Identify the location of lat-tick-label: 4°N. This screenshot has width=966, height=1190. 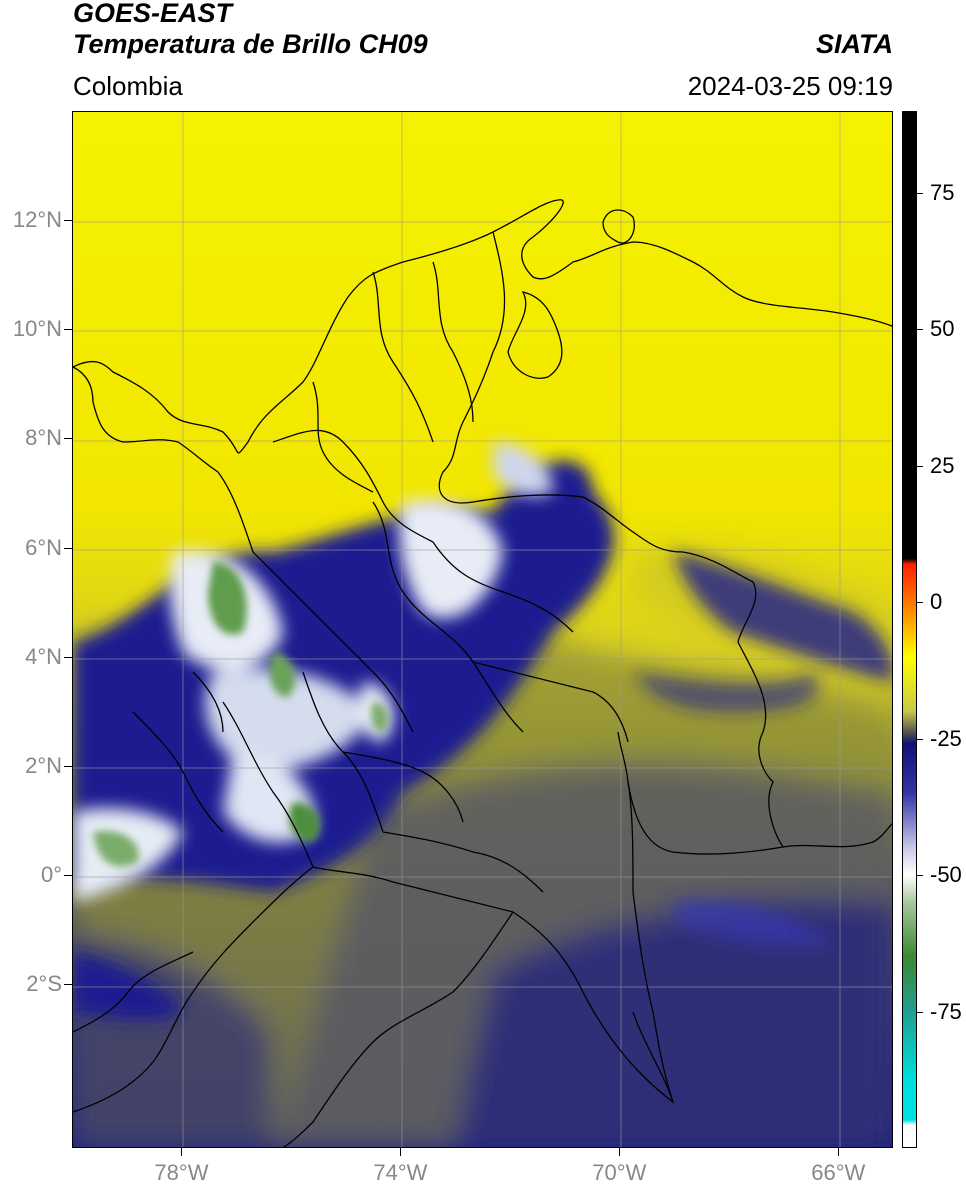
(43, 656).